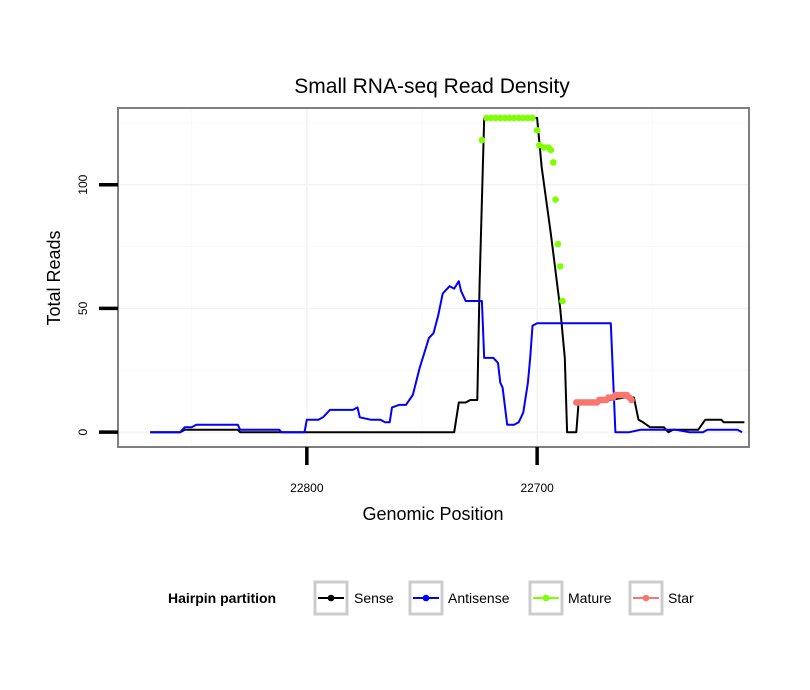 The height and width of the screenshot is (690, 810). Describe the element at coordinates (83, 308) in the screenshot. I see `y-tick-label: 50` at that location.